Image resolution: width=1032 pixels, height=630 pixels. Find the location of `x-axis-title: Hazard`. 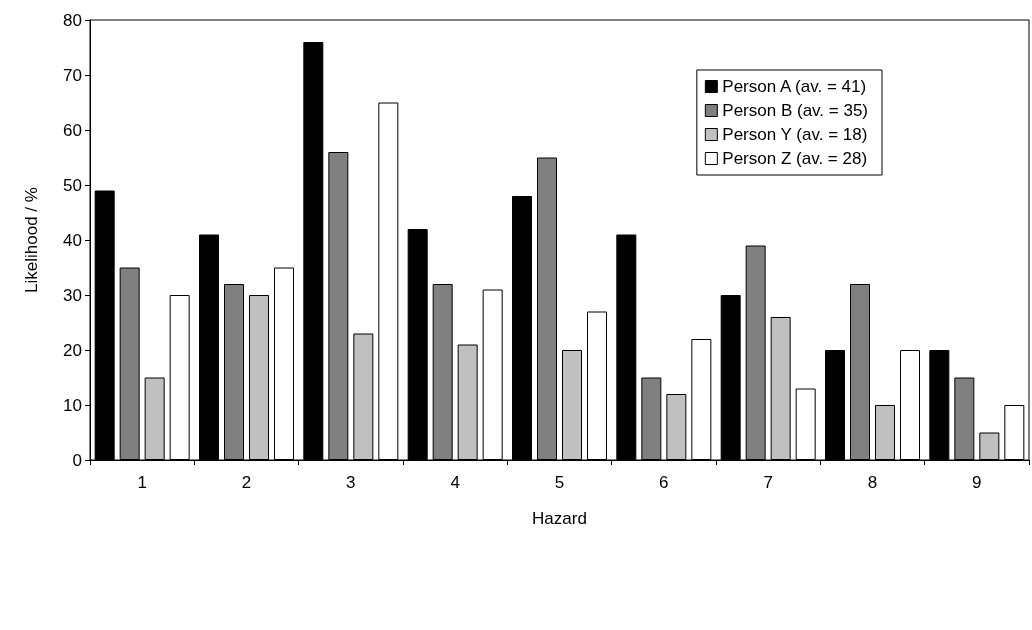

x-axis-title: Hazard is located at coordinates (559, 518).